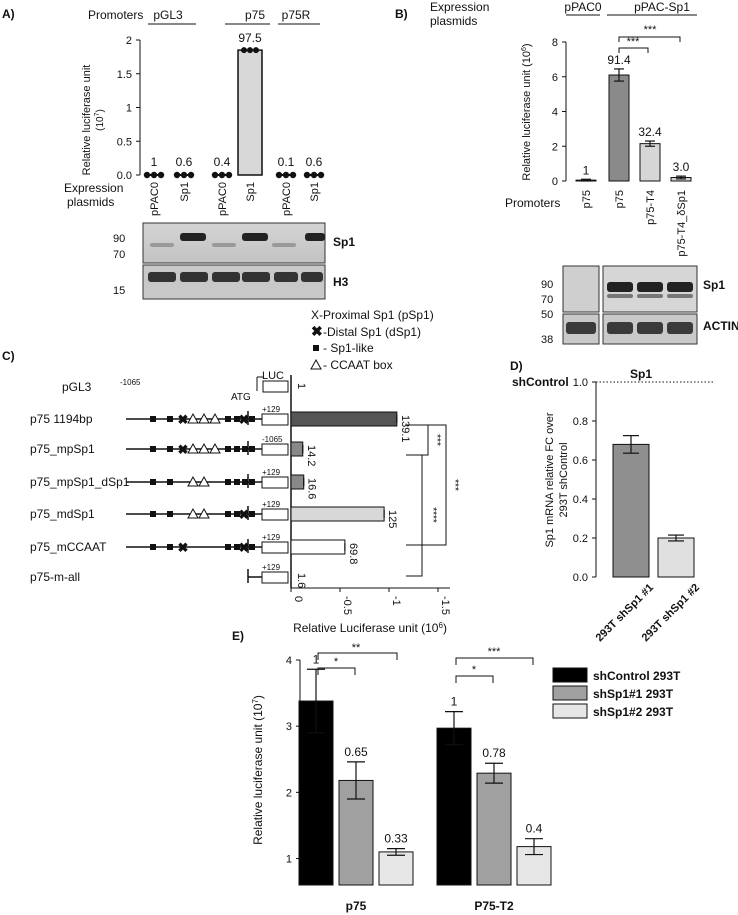  What do you see at coordinates (8, 14) in the screenshot?
I see `panel-a-label: A)` at bounding box center [8, 14].